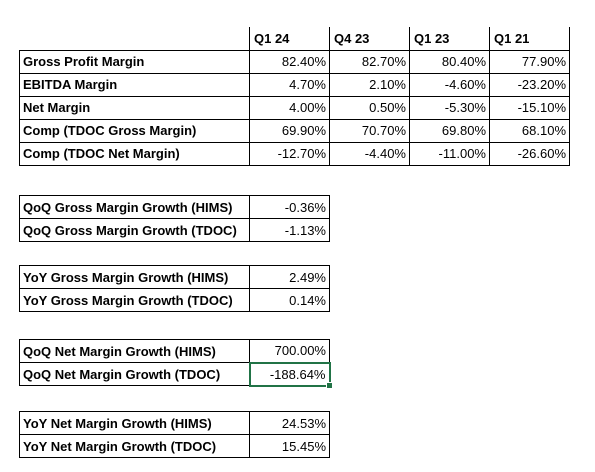  Describe the element at coordinates (134, 130) in the screenshot. I see `row-label-cell: Comp (TDOC Gross Margin)` at that location.